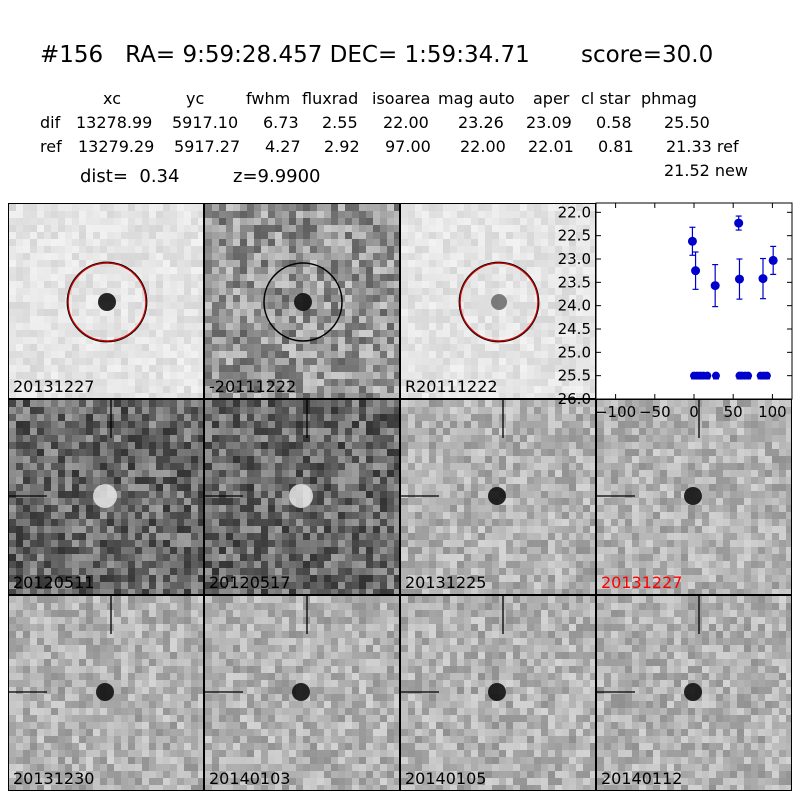 The image size is (800, 800). What do you see at coordinates (642, 778) in the screenshot?
I see `stamp-date-label: 20140112` at bounding box center [642, 778].